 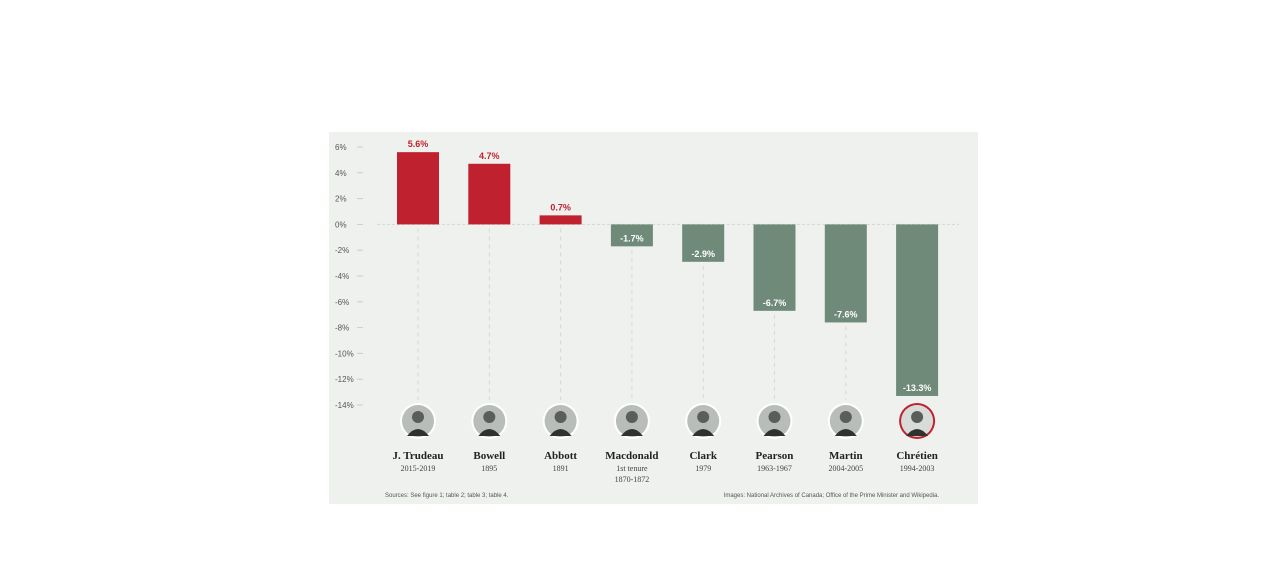 What do you see at coordinates (418, 456) in the screenshot?
I see `category-label: J. Trudeau` at bounding box center [418, 456].